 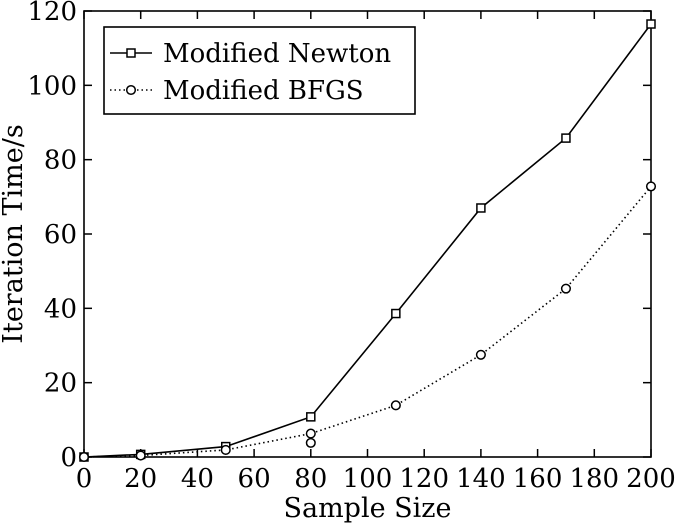 What do you see at coordinates (131, 53) in the screenshot?
I see `legend-square-marker-icon` at bounding box center [131, 53].